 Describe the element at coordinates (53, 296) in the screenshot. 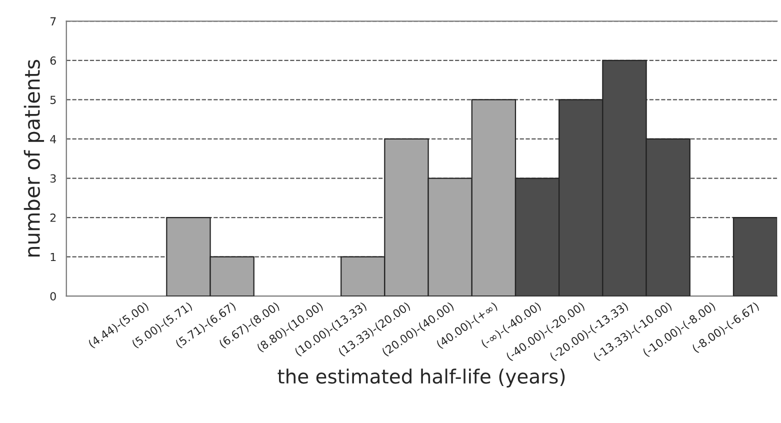

I see `y-tick-label: 0` at that location.